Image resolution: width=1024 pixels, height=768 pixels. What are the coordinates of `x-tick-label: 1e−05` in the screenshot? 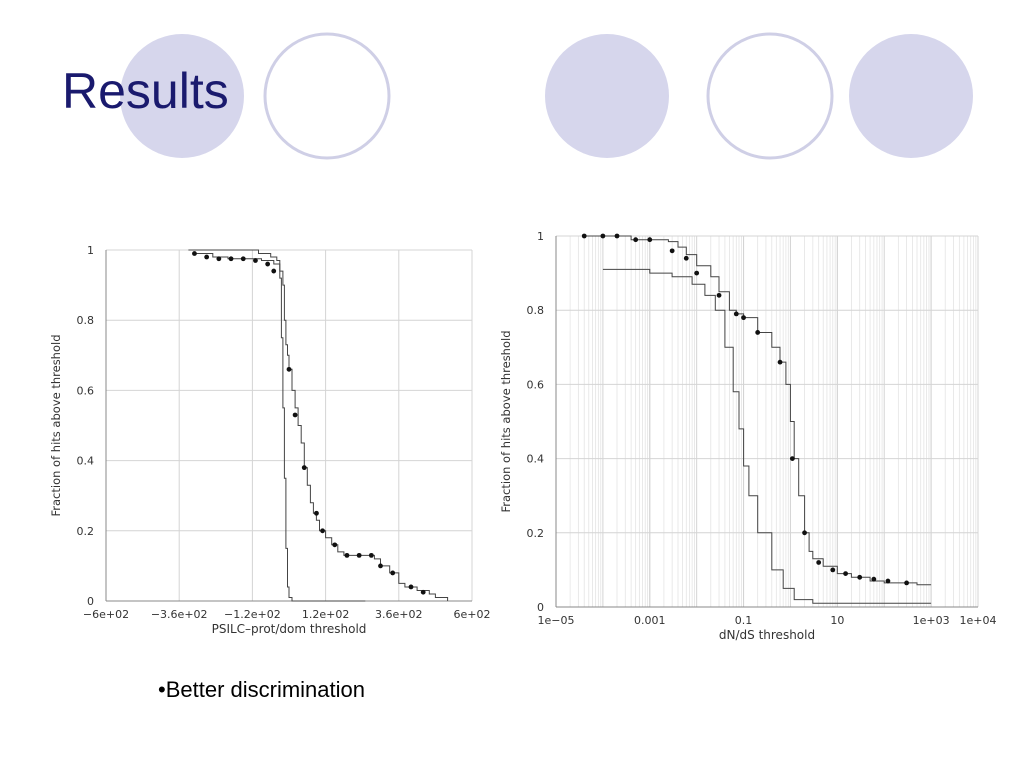 It's located at (556, 620).